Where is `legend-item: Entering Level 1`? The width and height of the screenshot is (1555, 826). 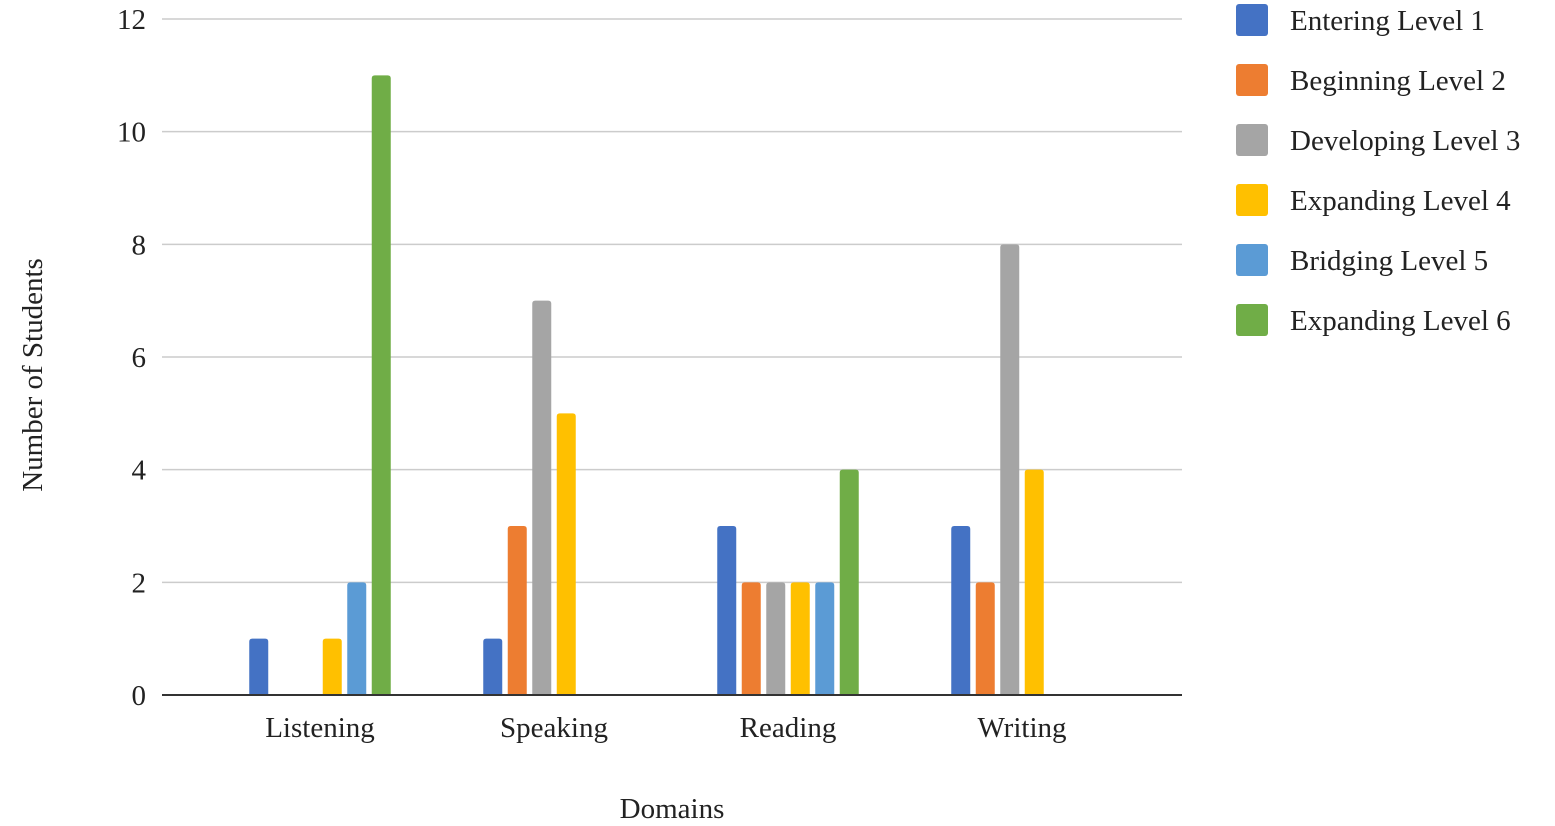
legend-item: Entering Level 1 is located at coordinates (1360, 20).